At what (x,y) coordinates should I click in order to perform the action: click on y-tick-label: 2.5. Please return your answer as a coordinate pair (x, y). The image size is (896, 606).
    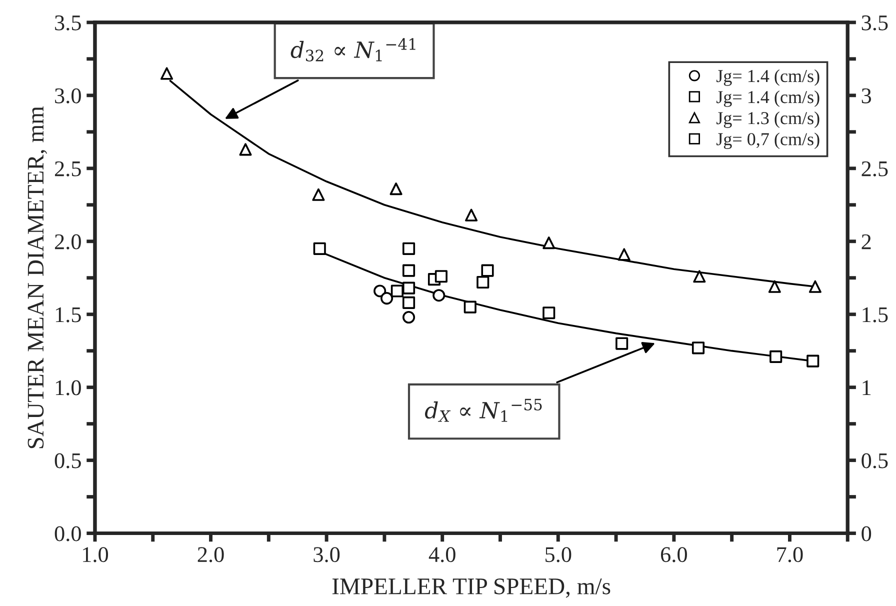
    Looking at the image, I should click on (67, 168).